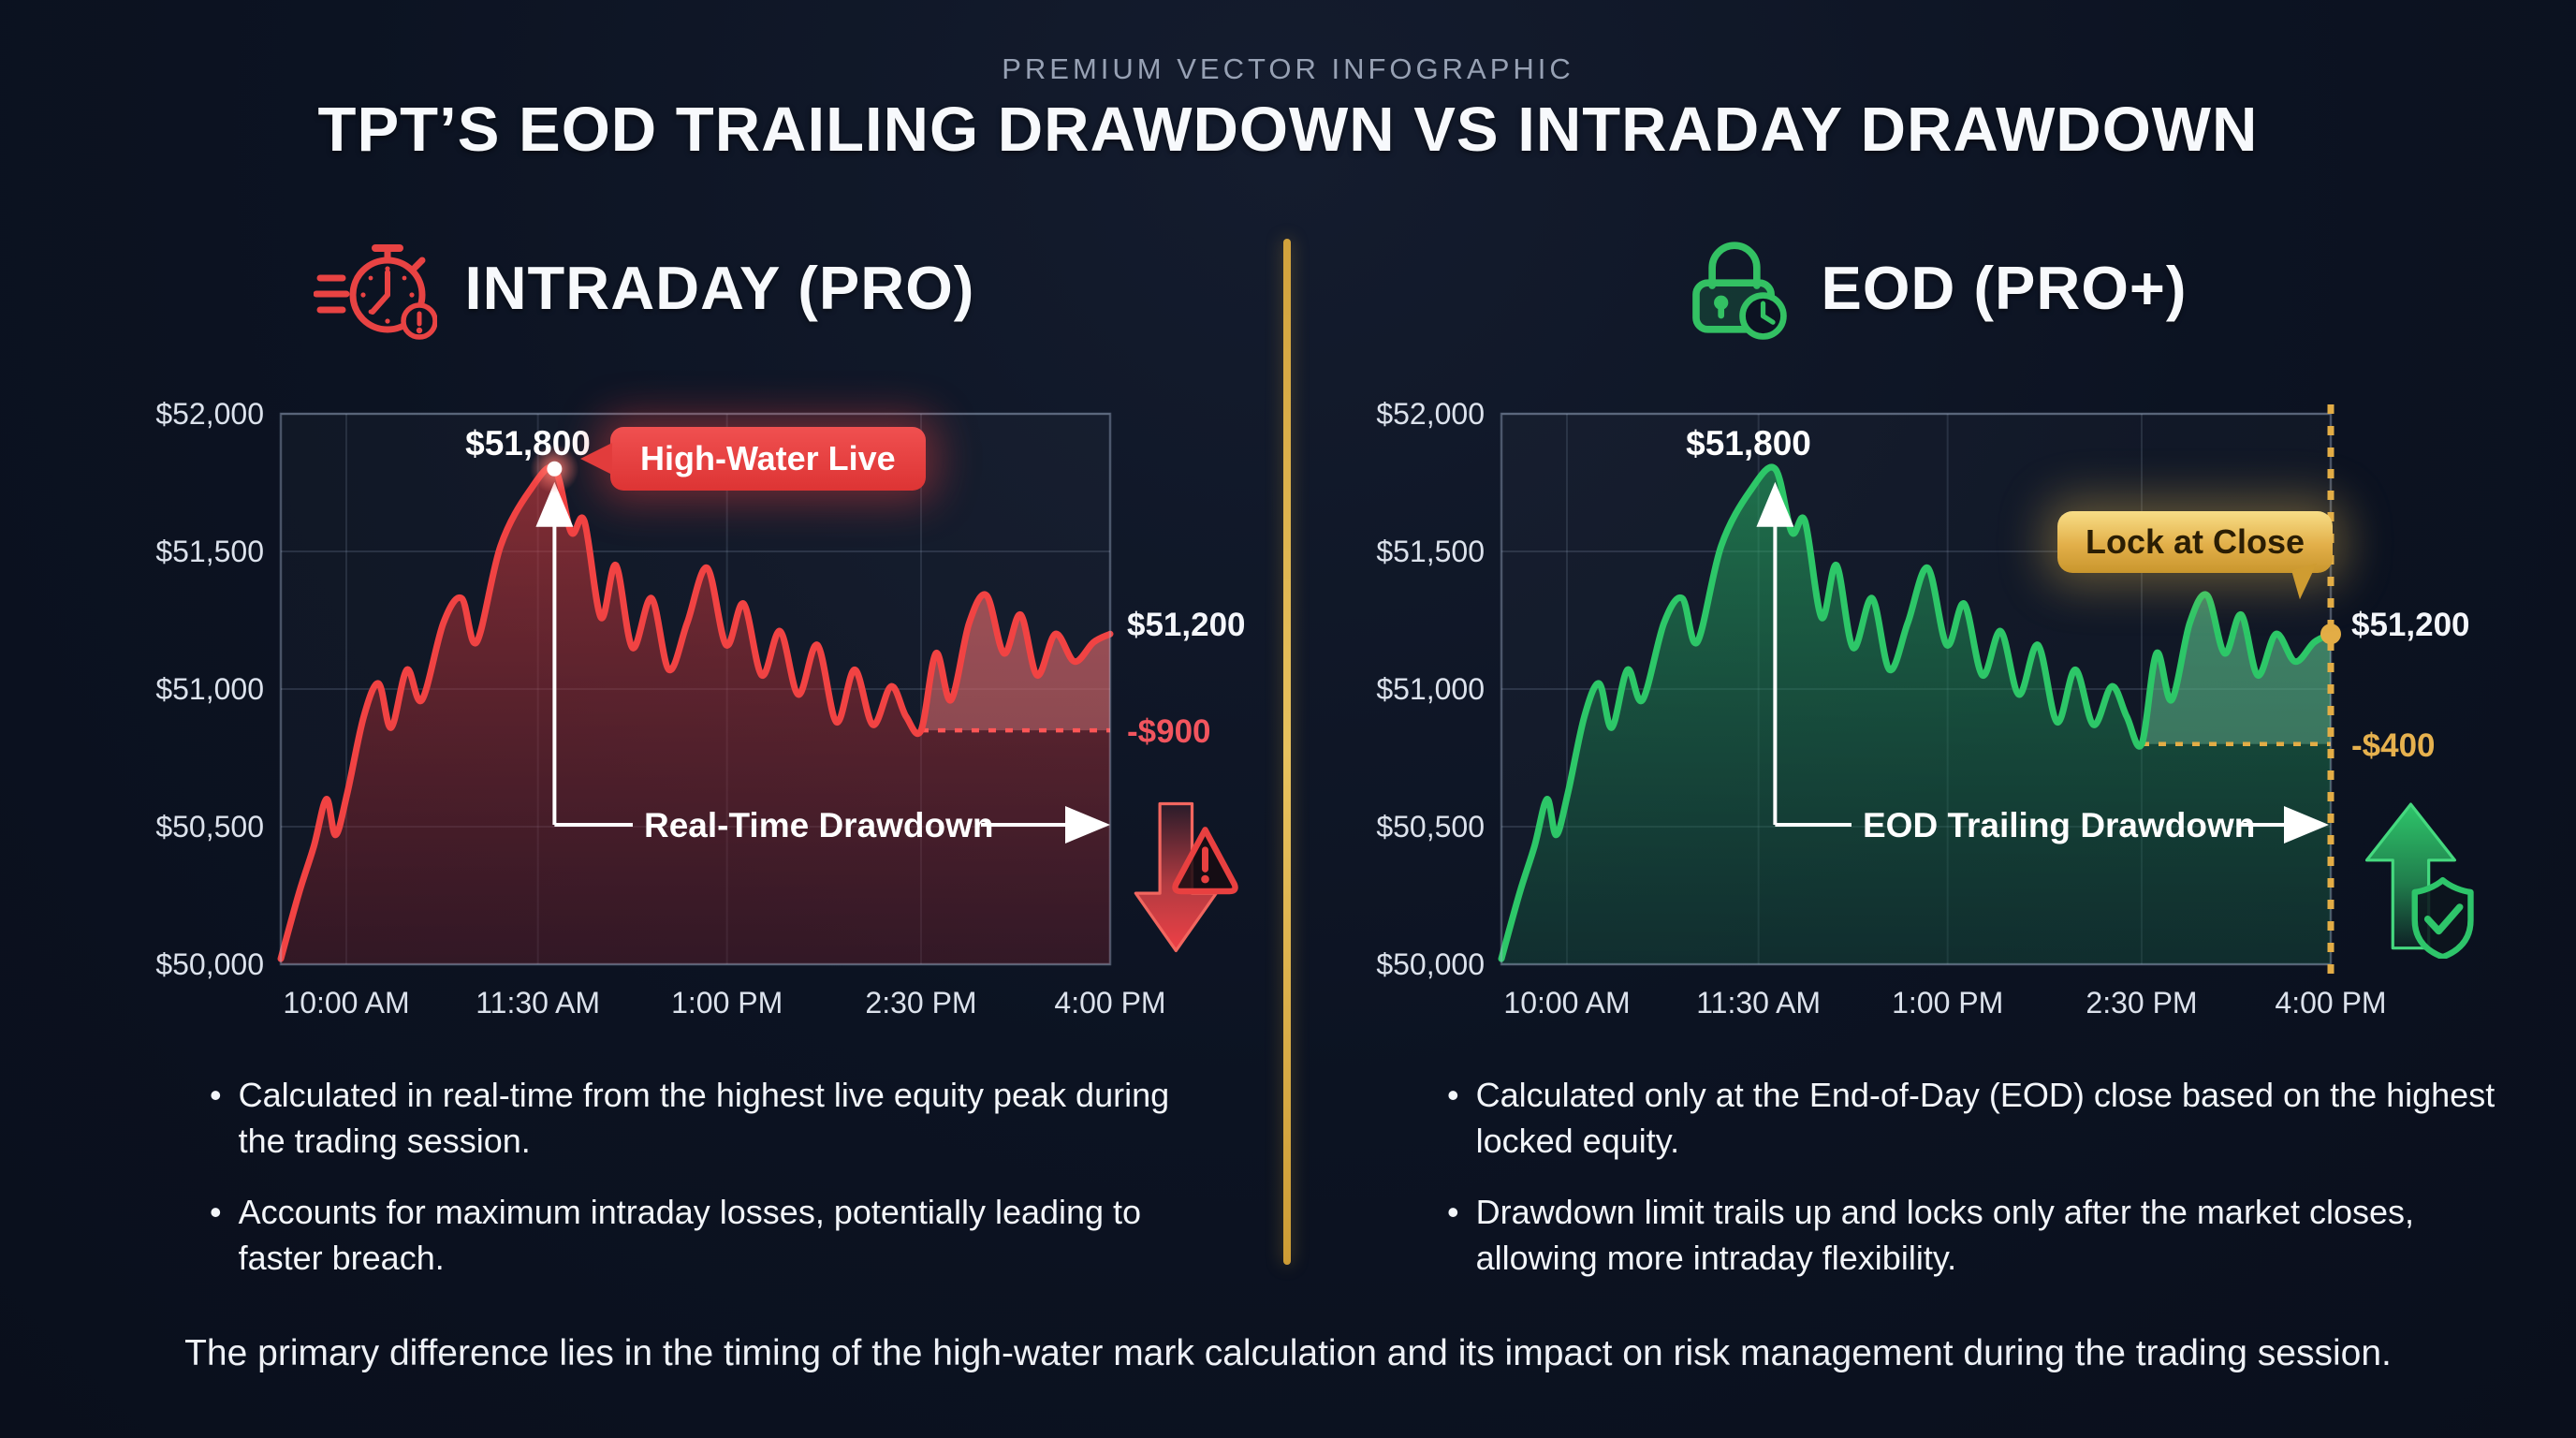 The image size is (2576, 1438). What do you see at coordinates (819, 825) in the screenshot?
I see `intraday-annotation: Real-Time Drawdown` at bounding box center [819, 825].